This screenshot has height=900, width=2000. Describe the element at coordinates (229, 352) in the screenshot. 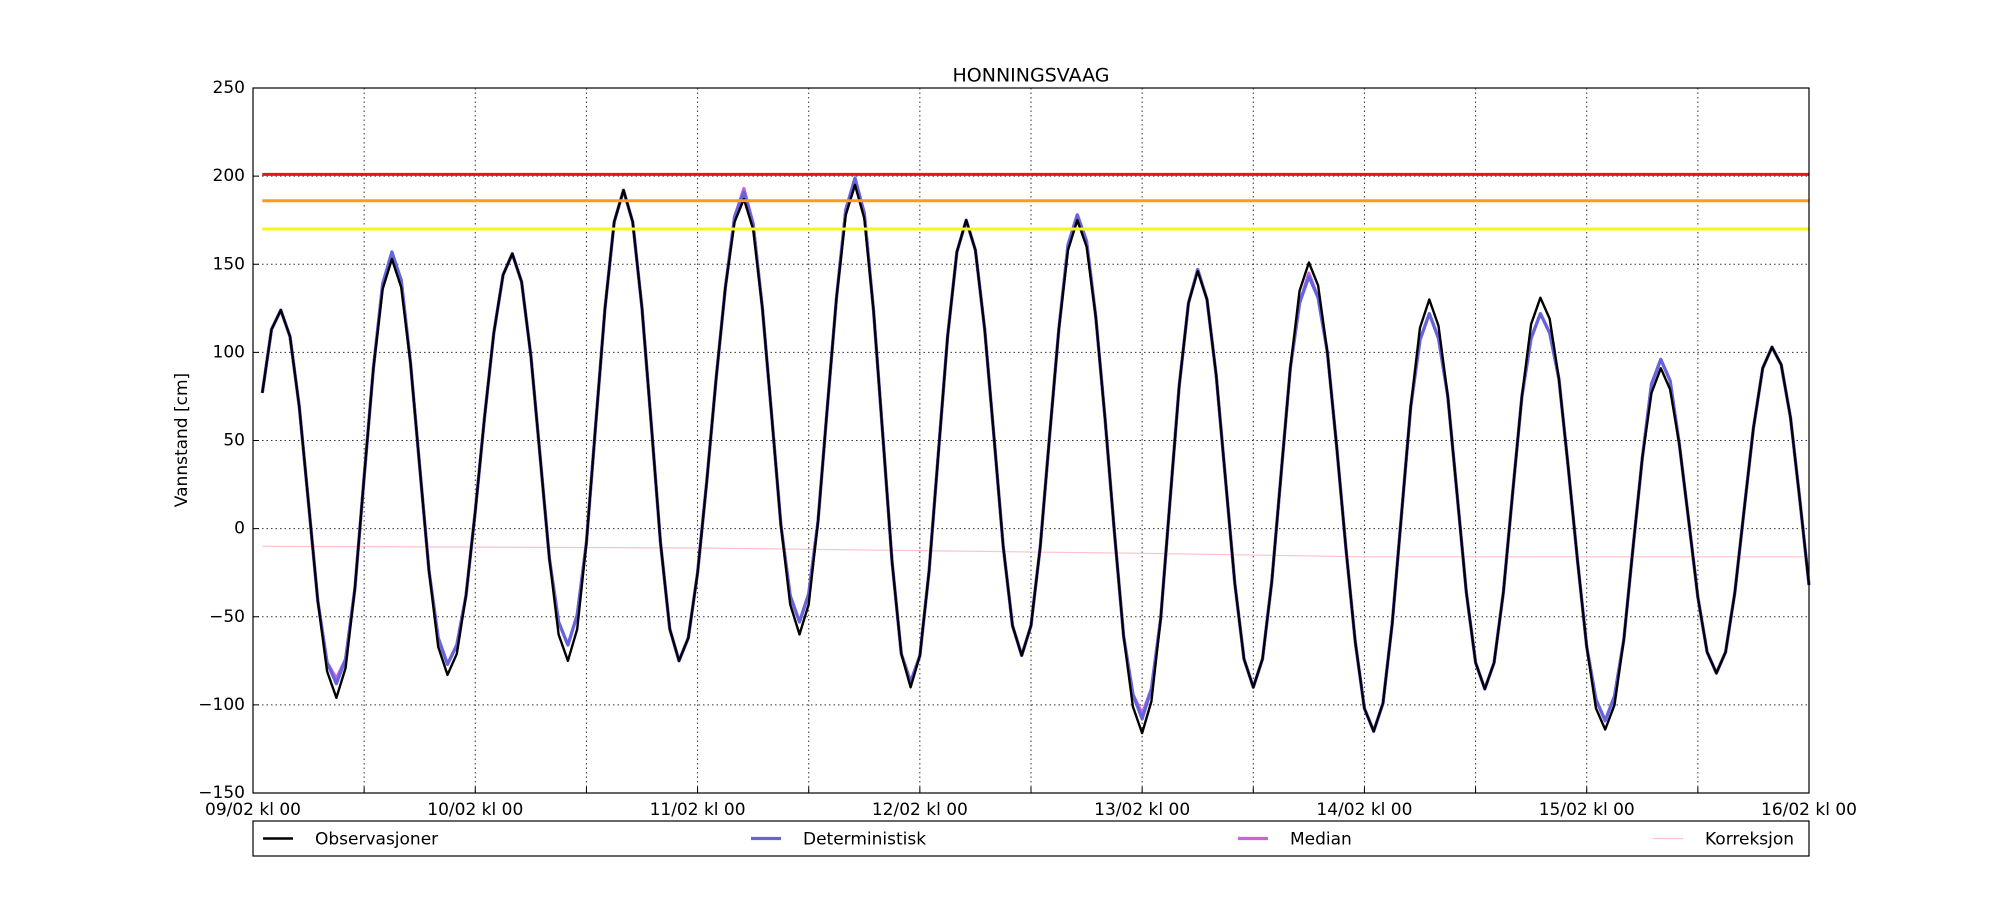

I see `y-tick-label: 100` at that location.